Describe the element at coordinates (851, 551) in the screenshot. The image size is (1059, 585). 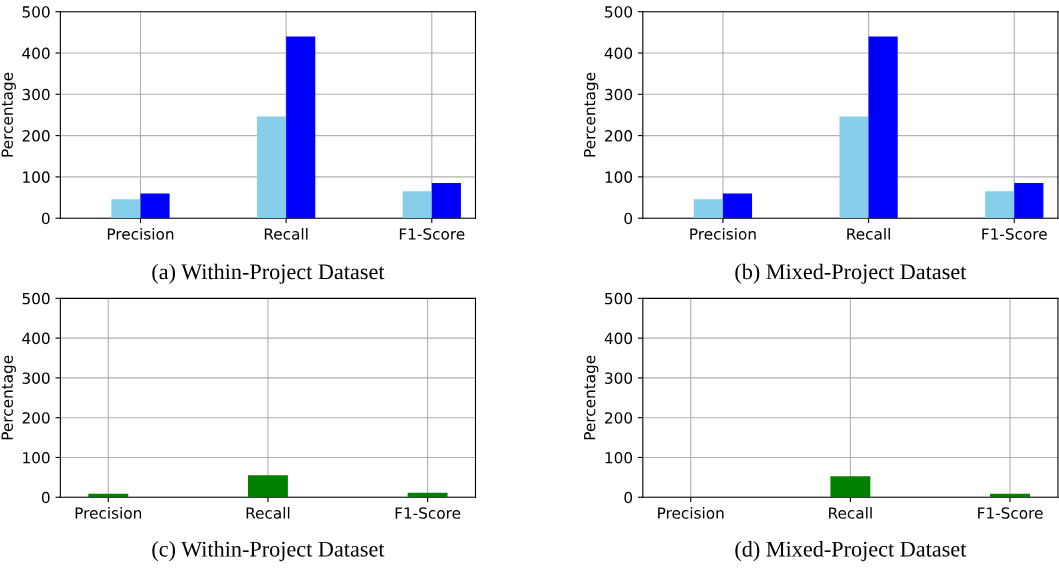
I see `text: (d) Mixed-Project Dataset` at that location.